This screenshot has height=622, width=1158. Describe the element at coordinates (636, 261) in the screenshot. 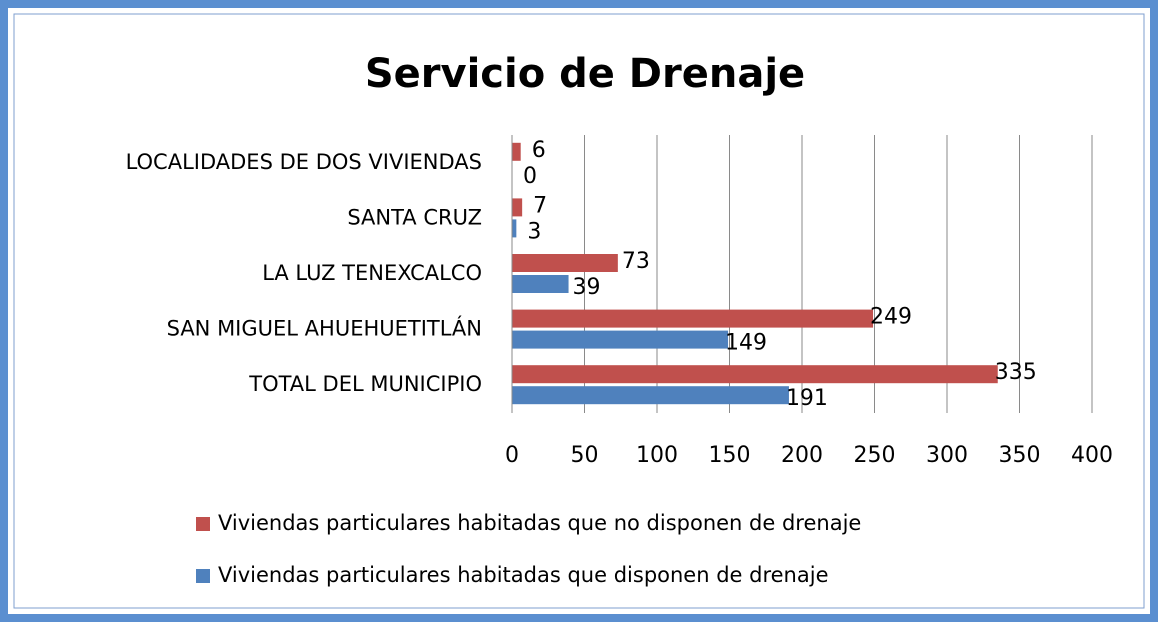

I see `data-label: 73` at that location.